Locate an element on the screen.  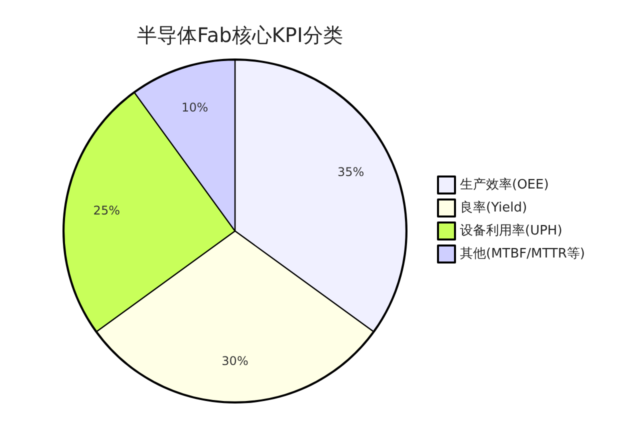
data-label: 35% is located at coordinates (350, 172).